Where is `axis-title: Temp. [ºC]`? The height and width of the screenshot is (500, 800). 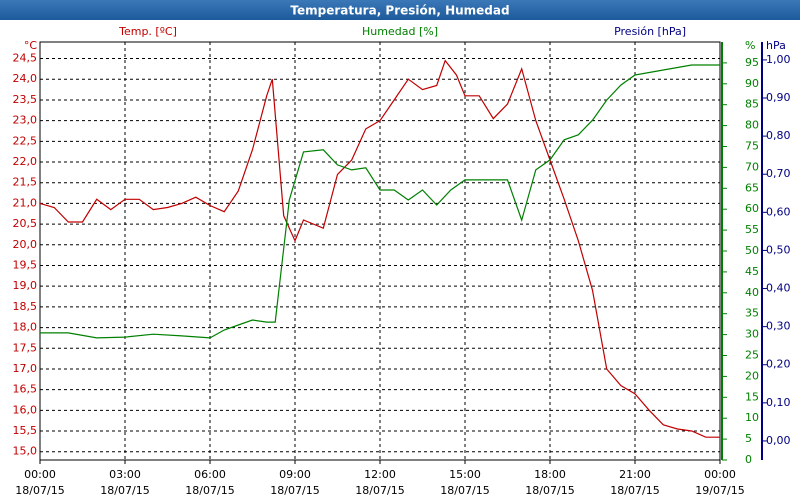 axis-title: Temp. [ºC] is located at coordinates (147, 31).